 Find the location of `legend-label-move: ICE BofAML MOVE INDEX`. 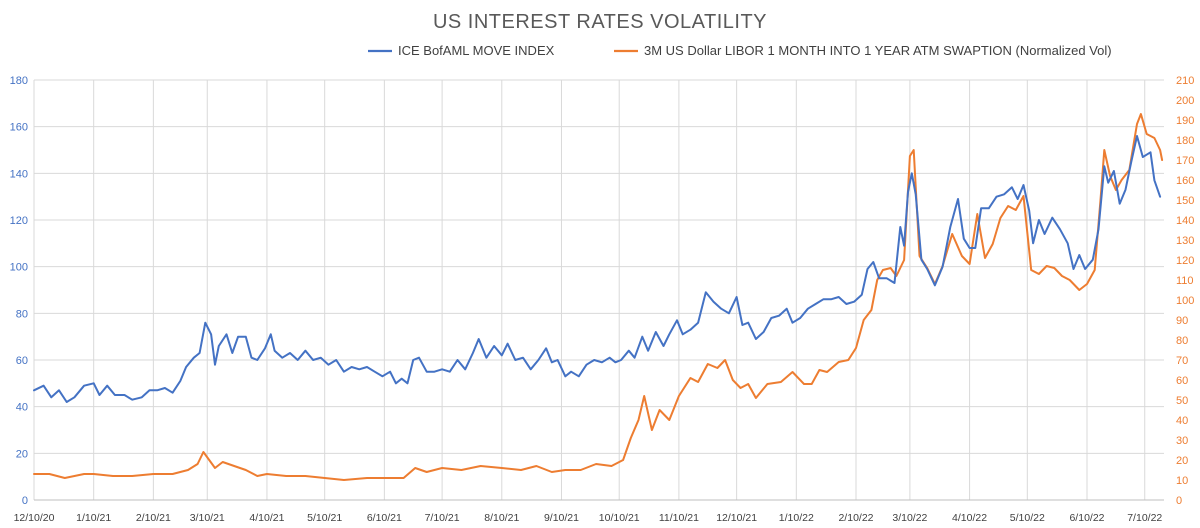

legend-label-move: ICE BofAML MOVE INDEX is located at coordinates (476, 50).